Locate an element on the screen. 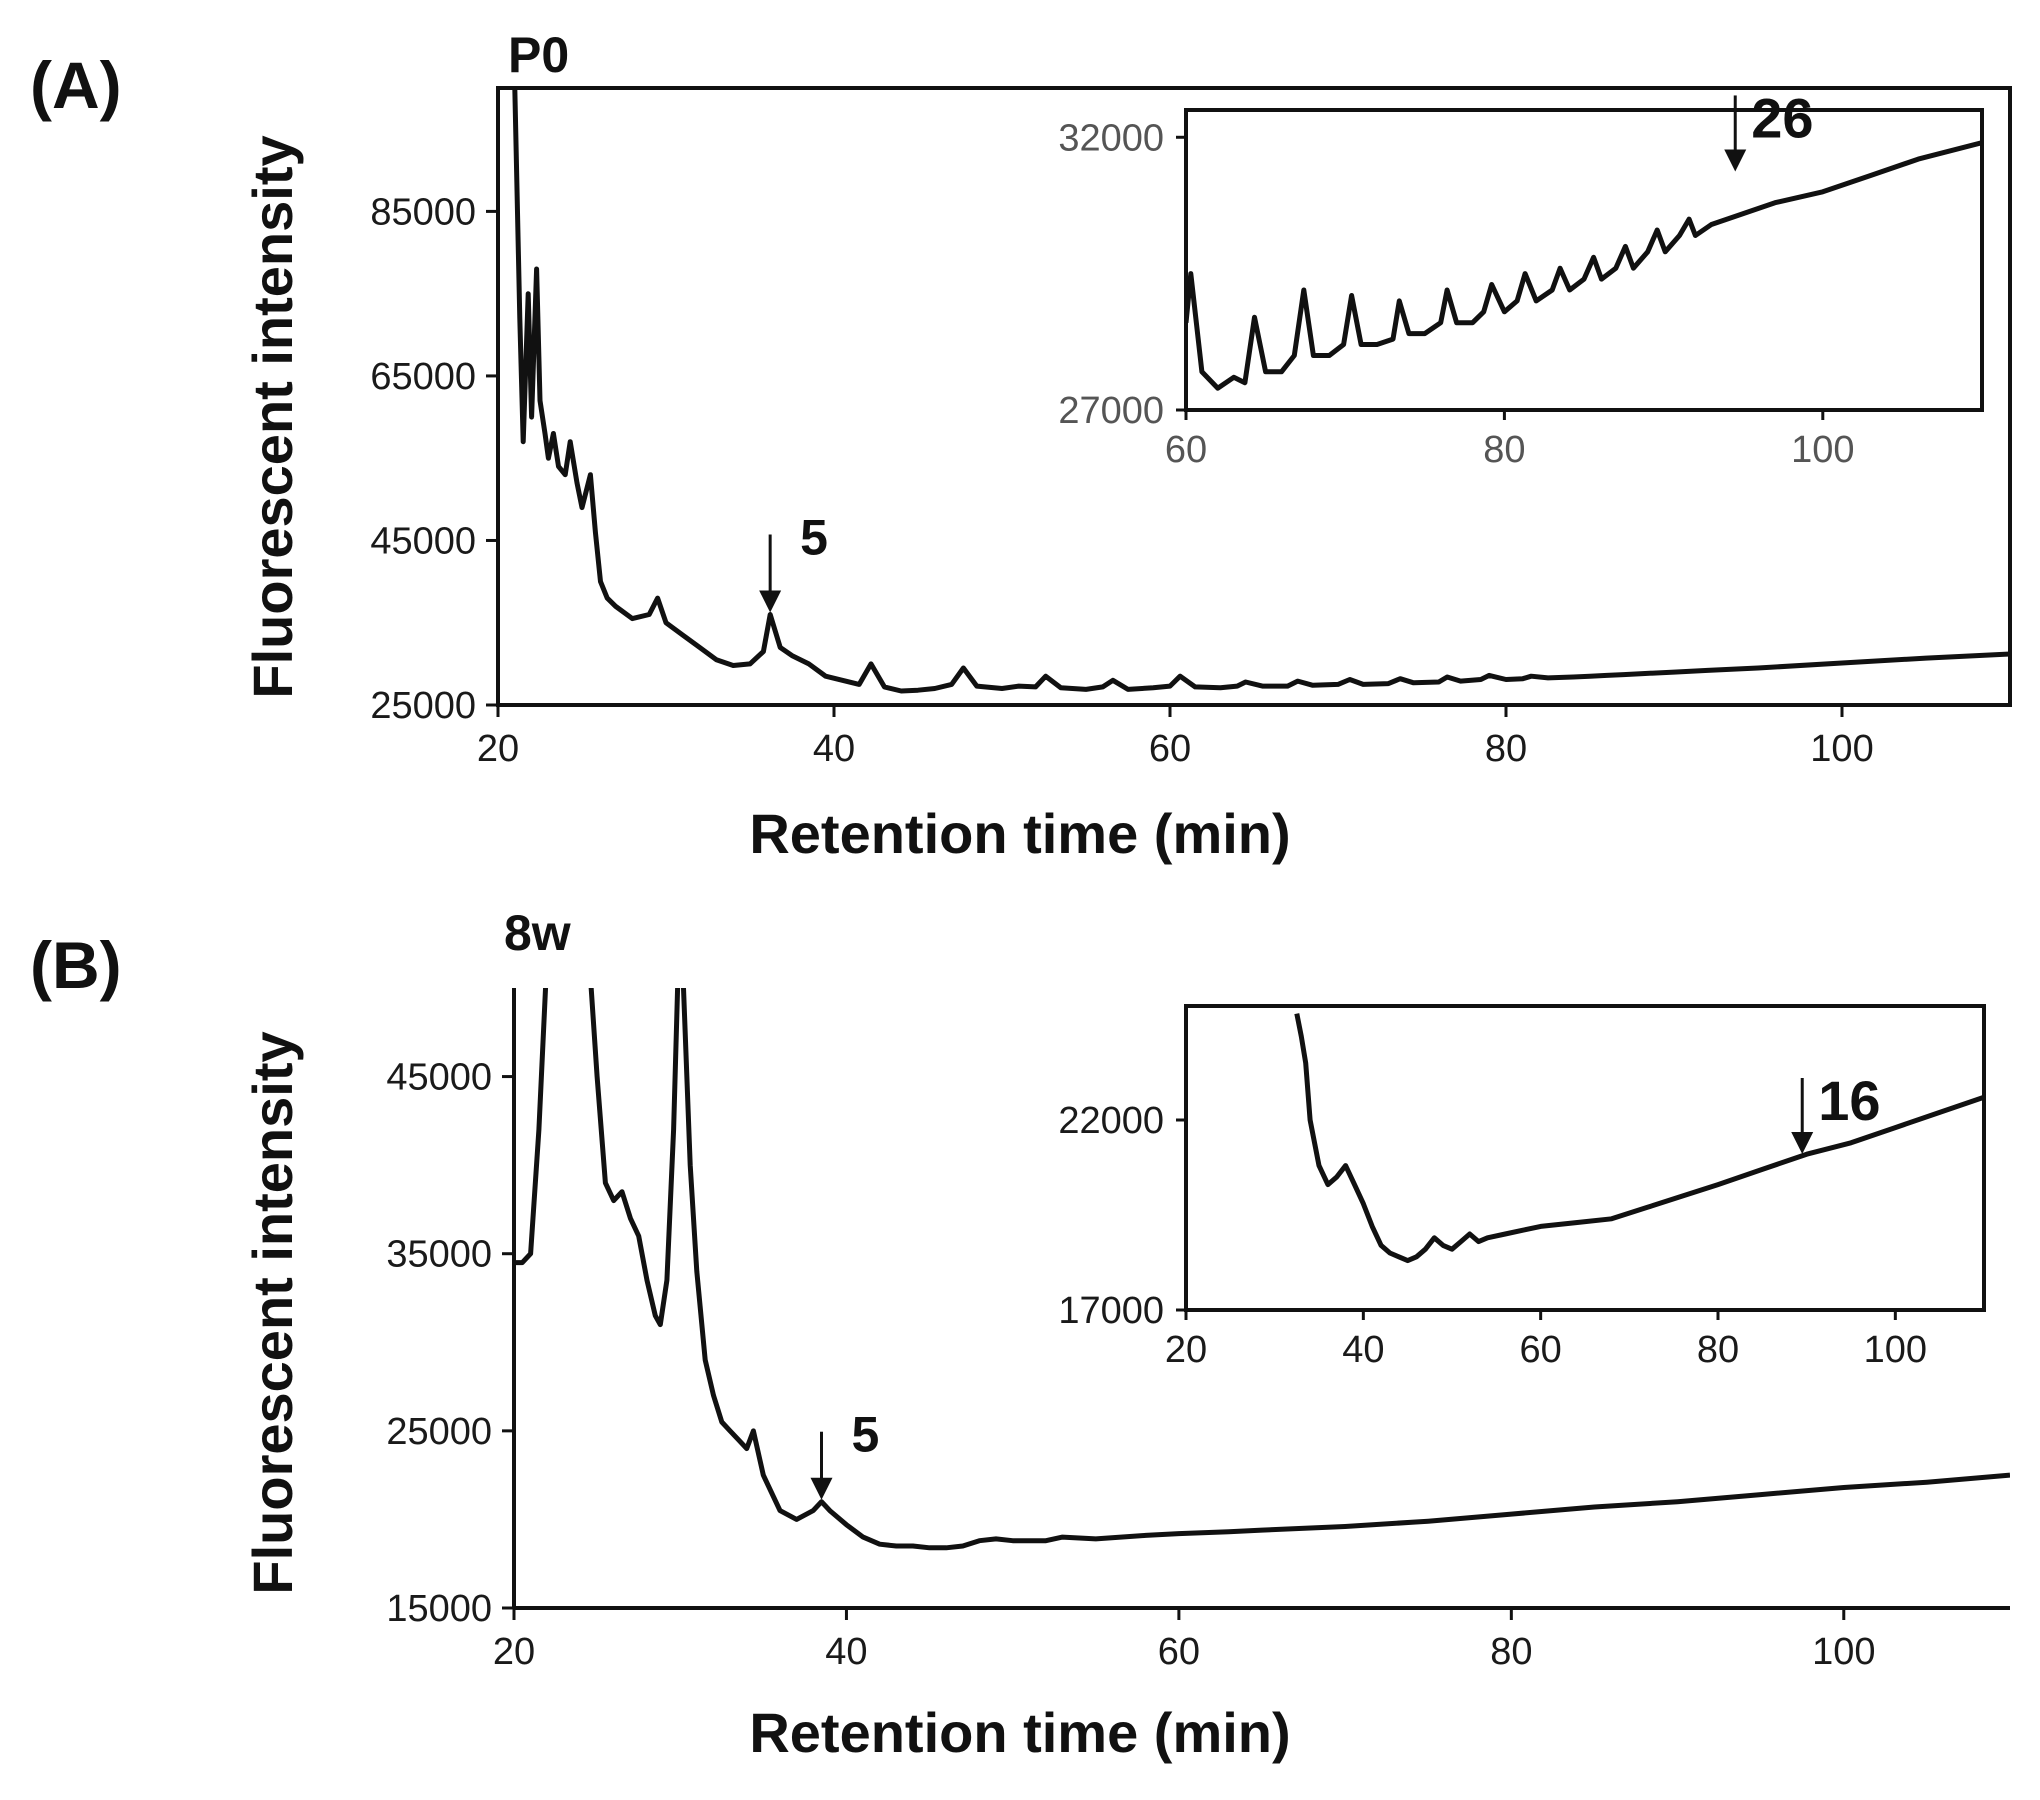 The width and height of the screenshot is (2040, 1800). panel-b-label: (B) is located at coordinates (76, 965).